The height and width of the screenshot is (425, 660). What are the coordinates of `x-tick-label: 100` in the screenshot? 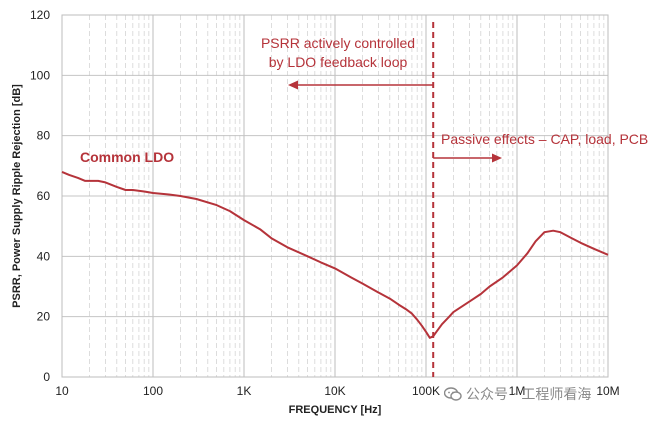 It's located at (153, 391).